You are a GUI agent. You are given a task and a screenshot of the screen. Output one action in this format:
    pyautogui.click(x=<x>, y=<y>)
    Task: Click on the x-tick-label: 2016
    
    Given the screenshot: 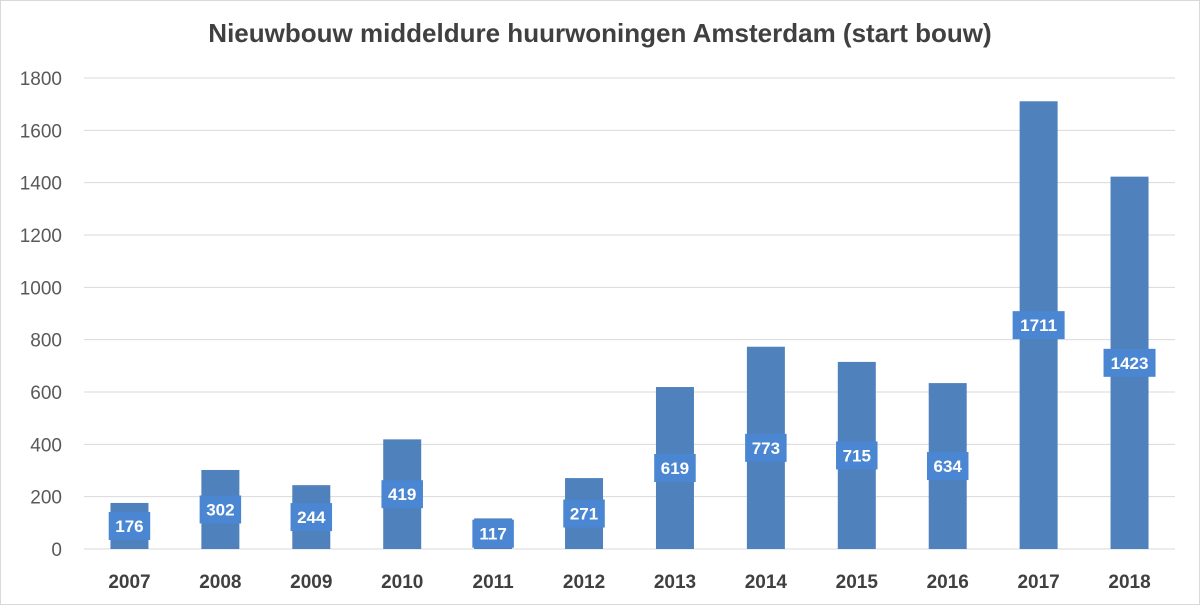 What is the action you would take?
    pyautogui.click(x=948, y=582)
    